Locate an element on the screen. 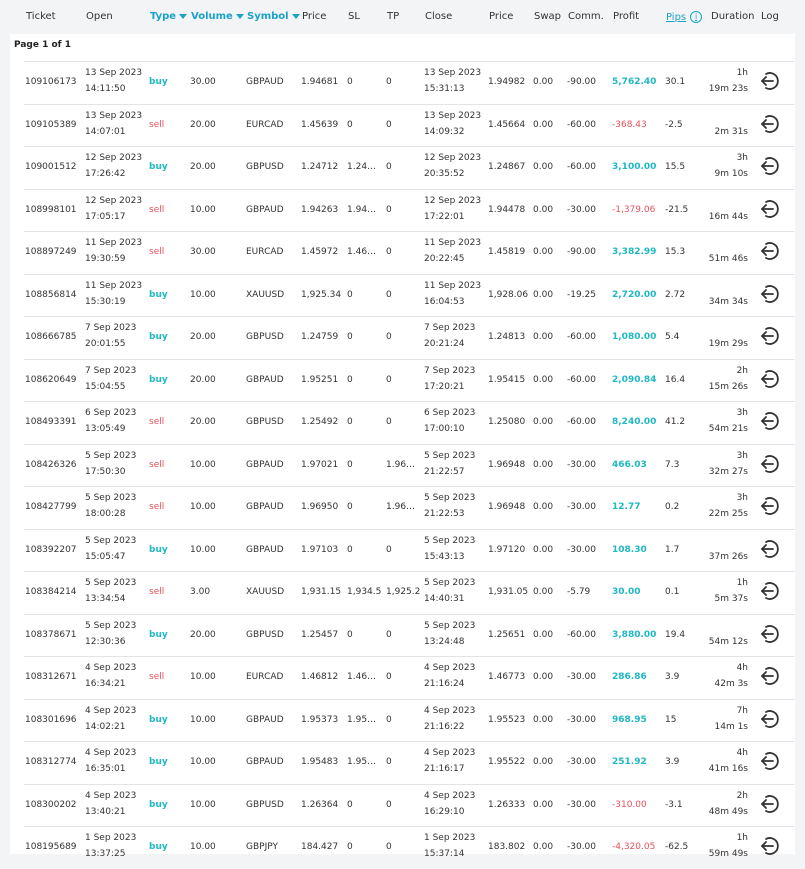  open-time-cell: 14:02:21 is located at coordinates (105, 726).